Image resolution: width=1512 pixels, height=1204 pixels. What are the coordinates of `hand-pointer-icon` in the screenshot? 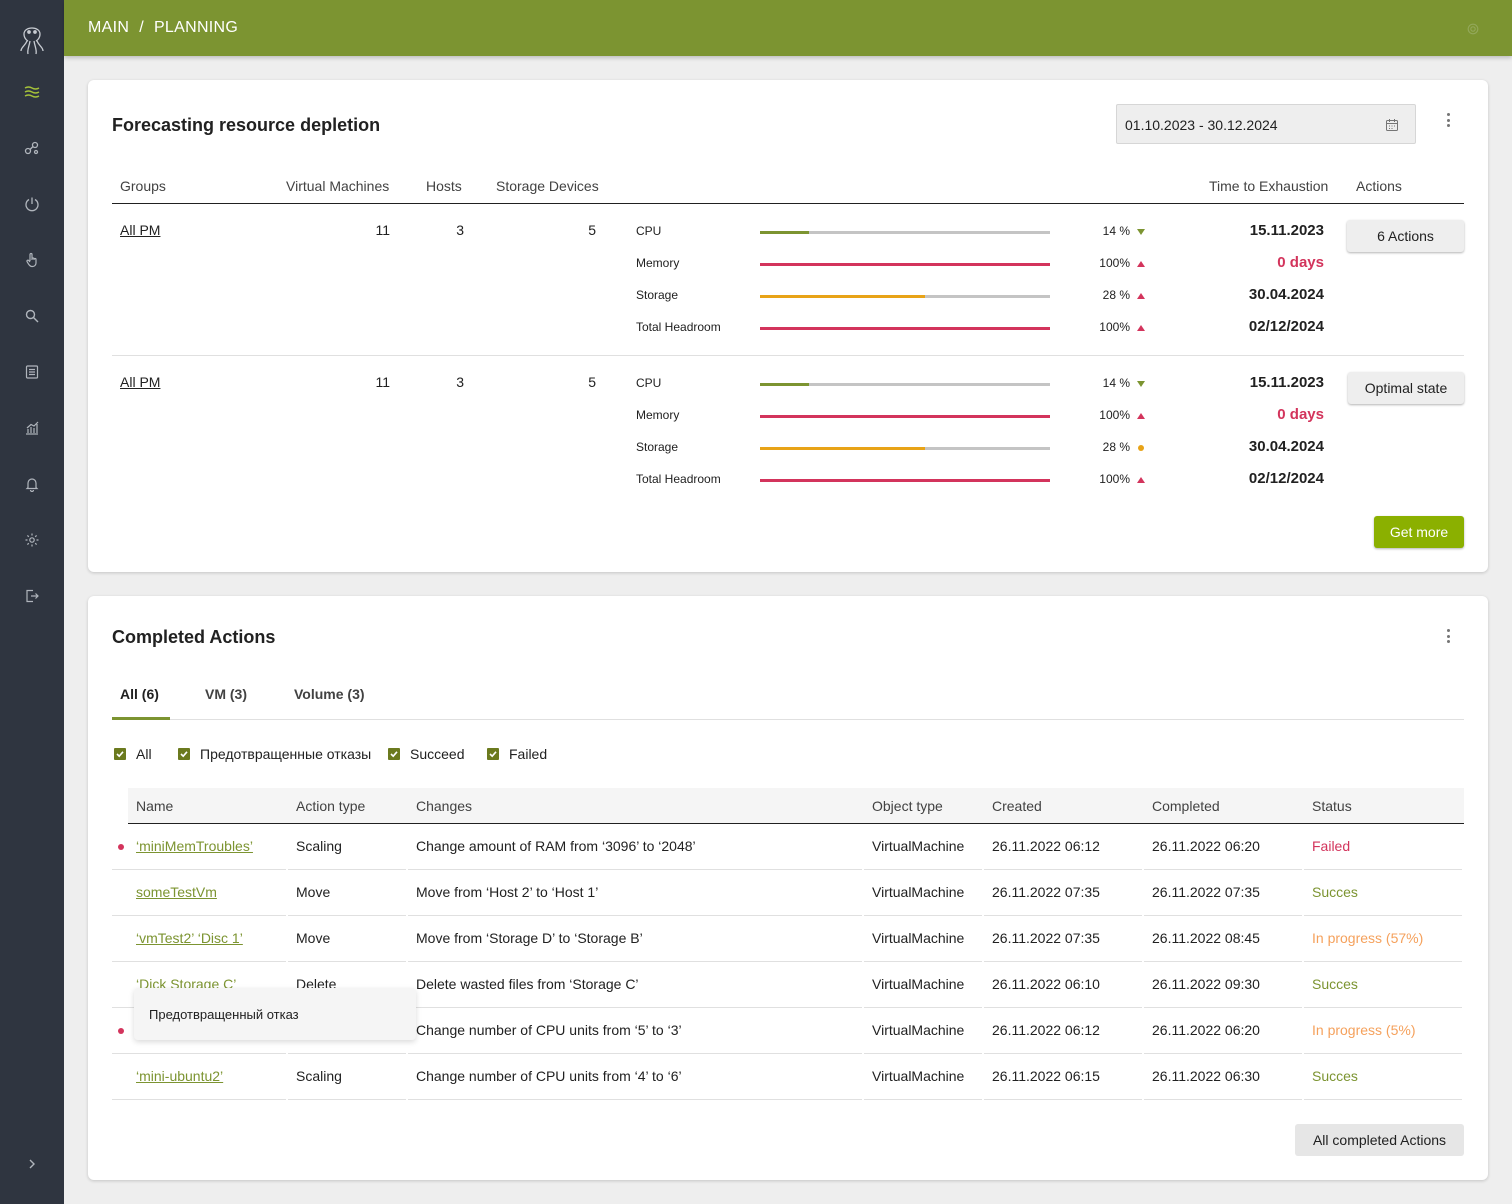 It's located at (32, 260).